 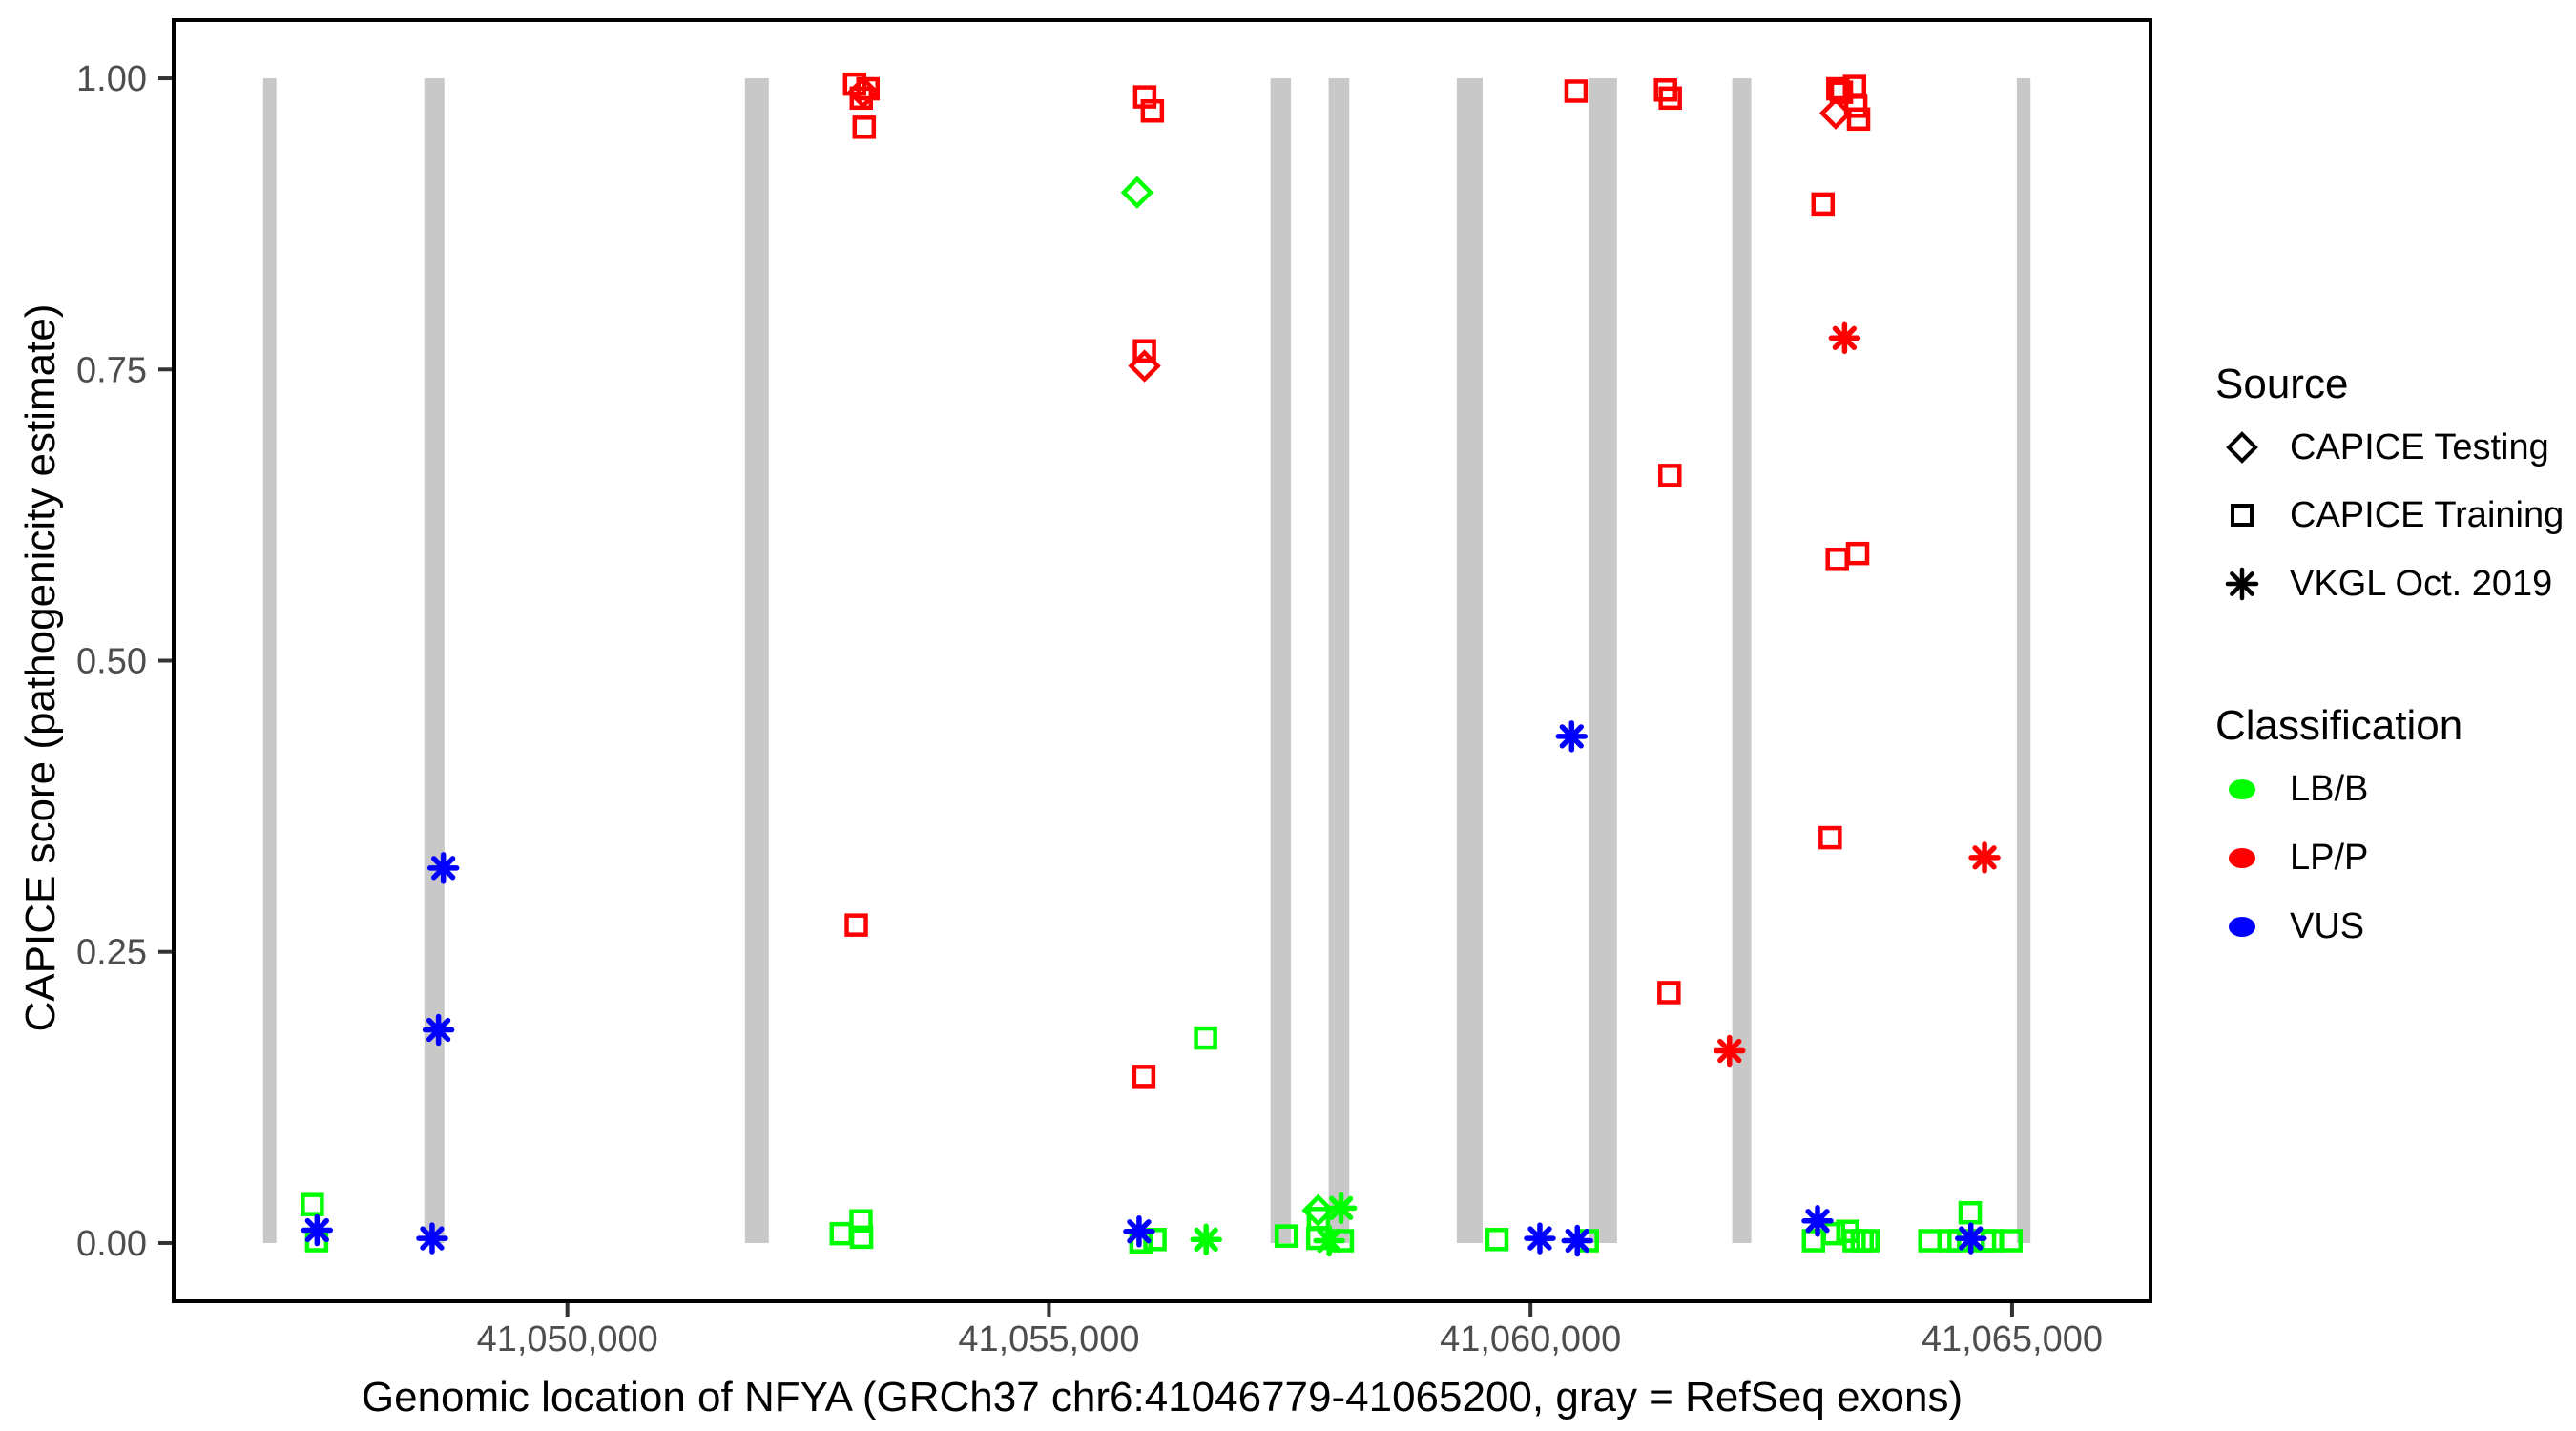 I want to click on x-tick-label: 41,055,000, so click(x=1048, y=1339).